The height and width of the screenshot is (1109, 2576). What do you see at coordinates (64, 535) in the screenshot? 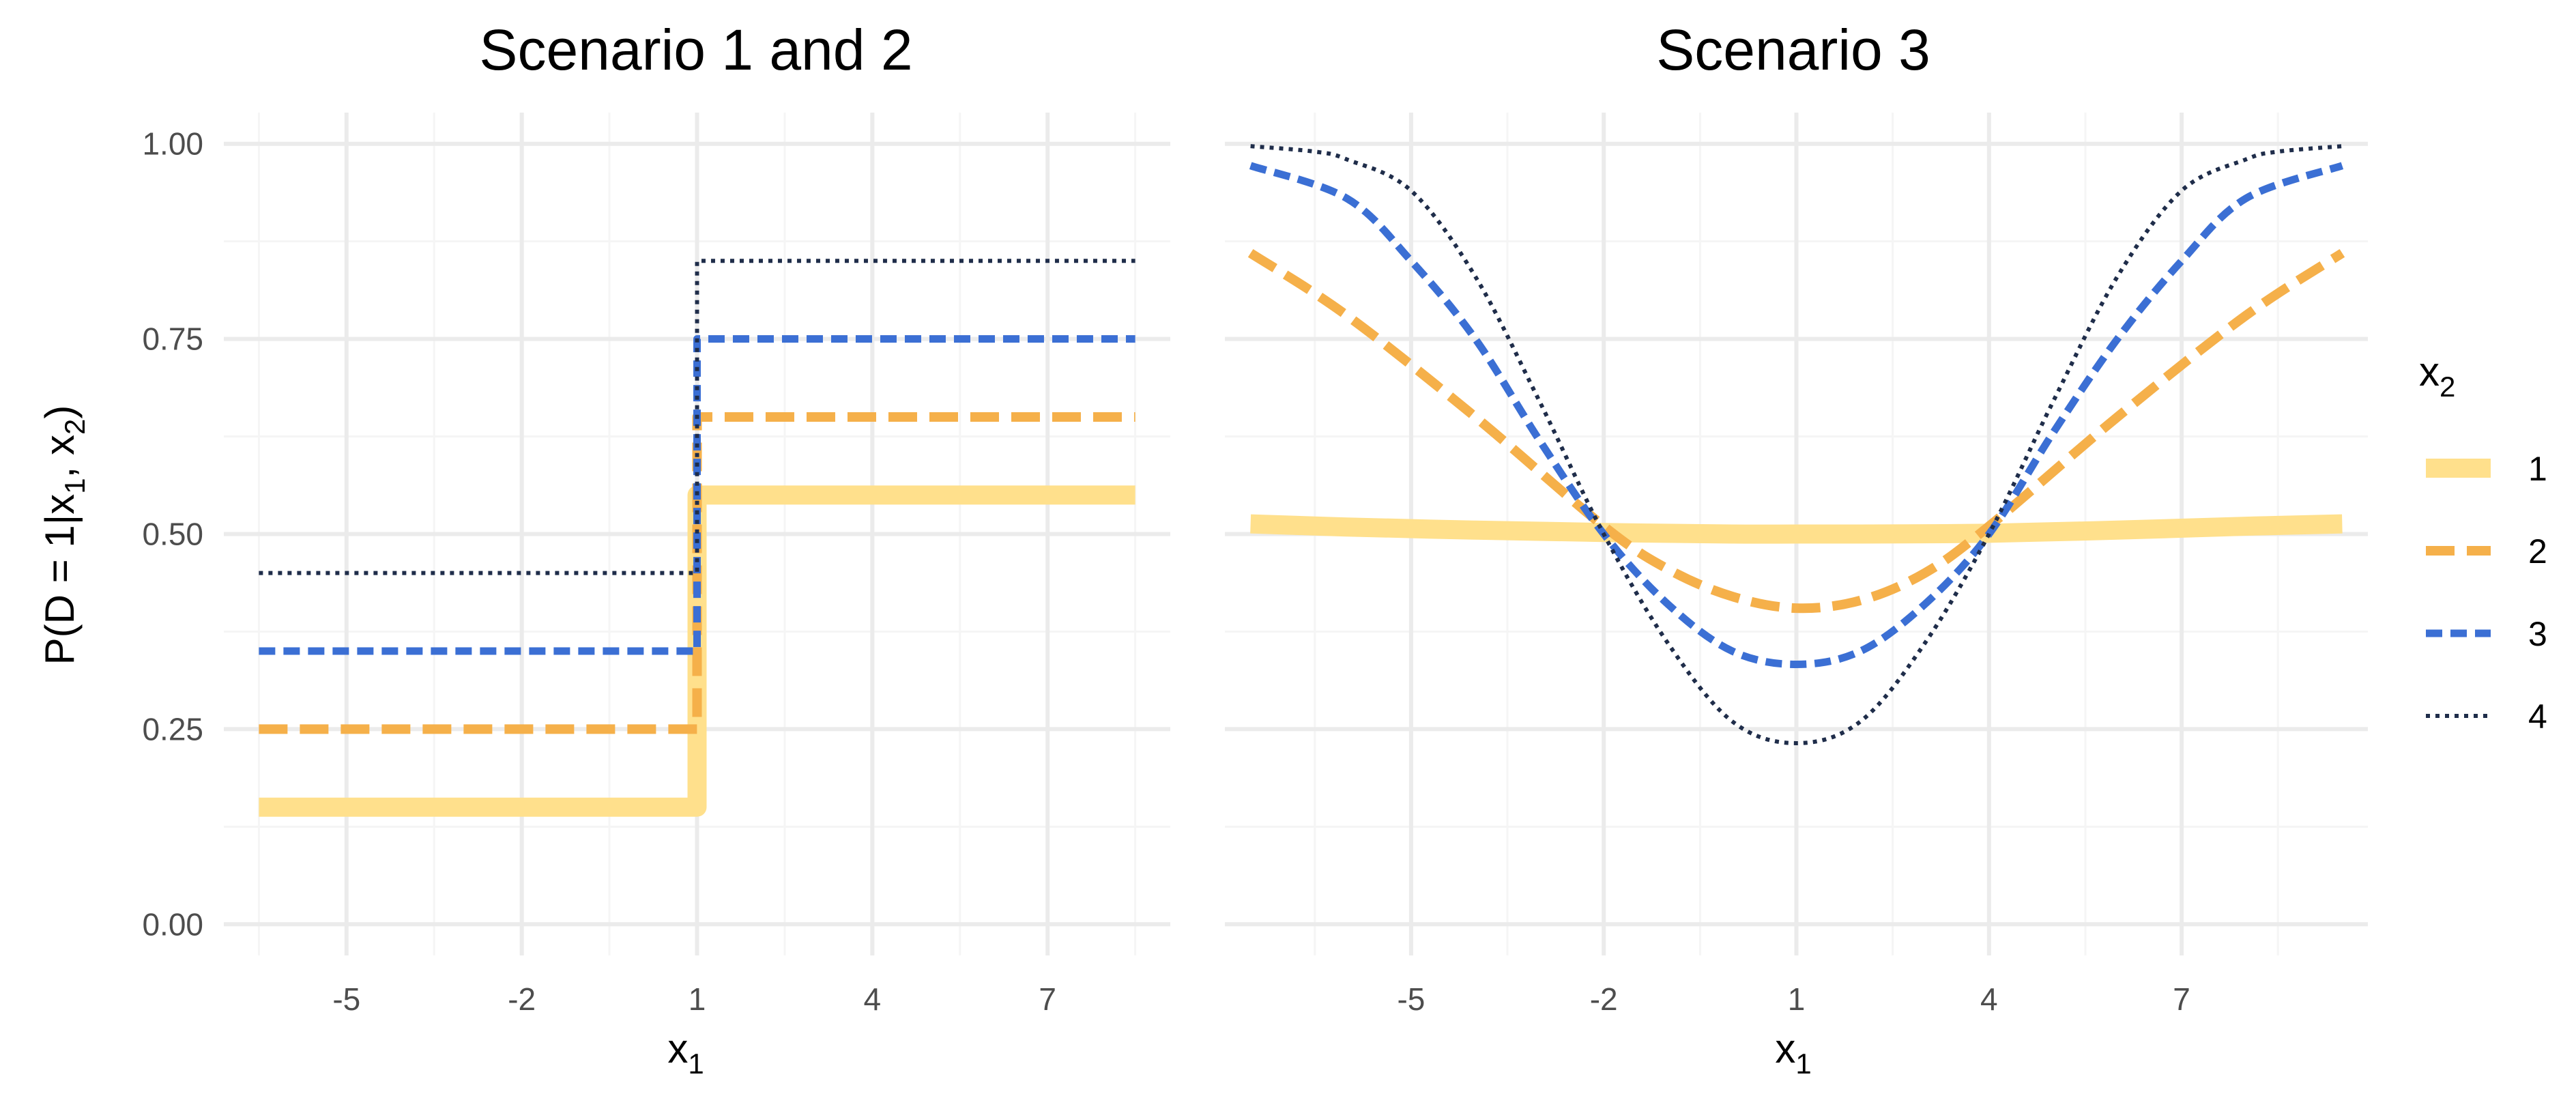
I see `y-axis-title: P(D = 1|x1, x2)` at bounding box center [64, 535].